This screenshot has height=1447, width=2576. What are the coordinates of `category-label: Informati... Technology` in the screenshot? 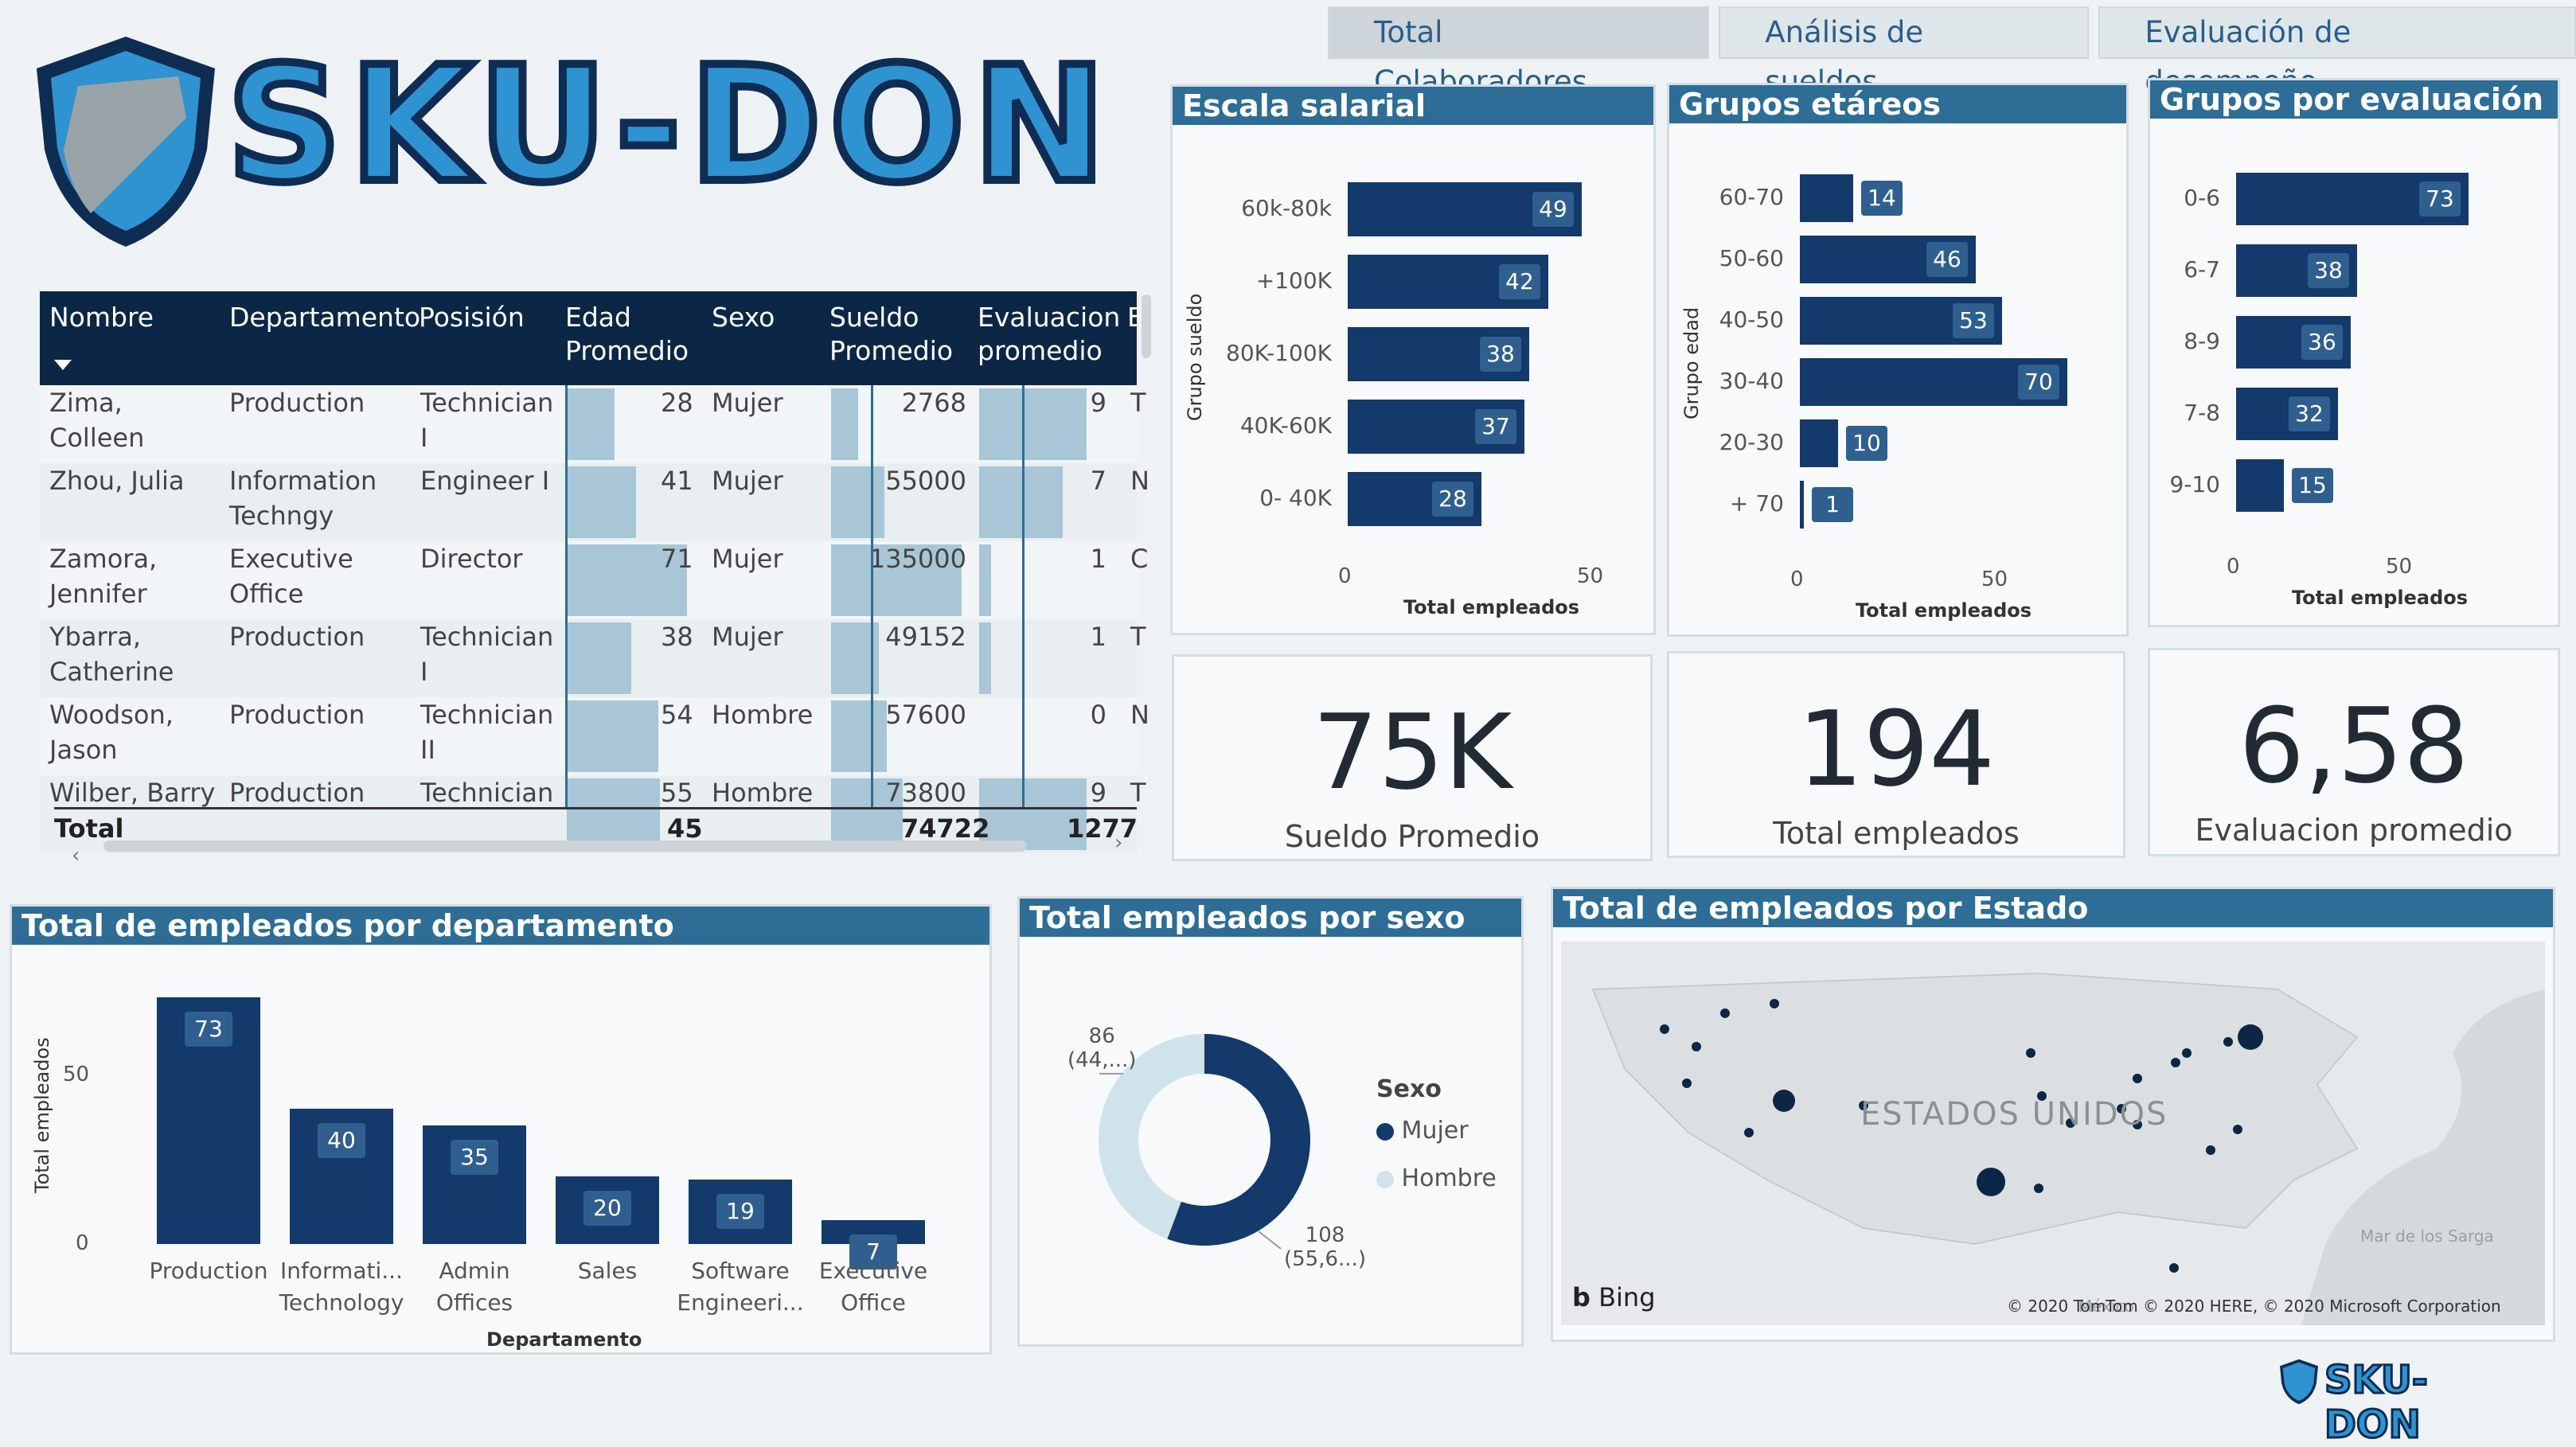 It's located at (341, 1287).